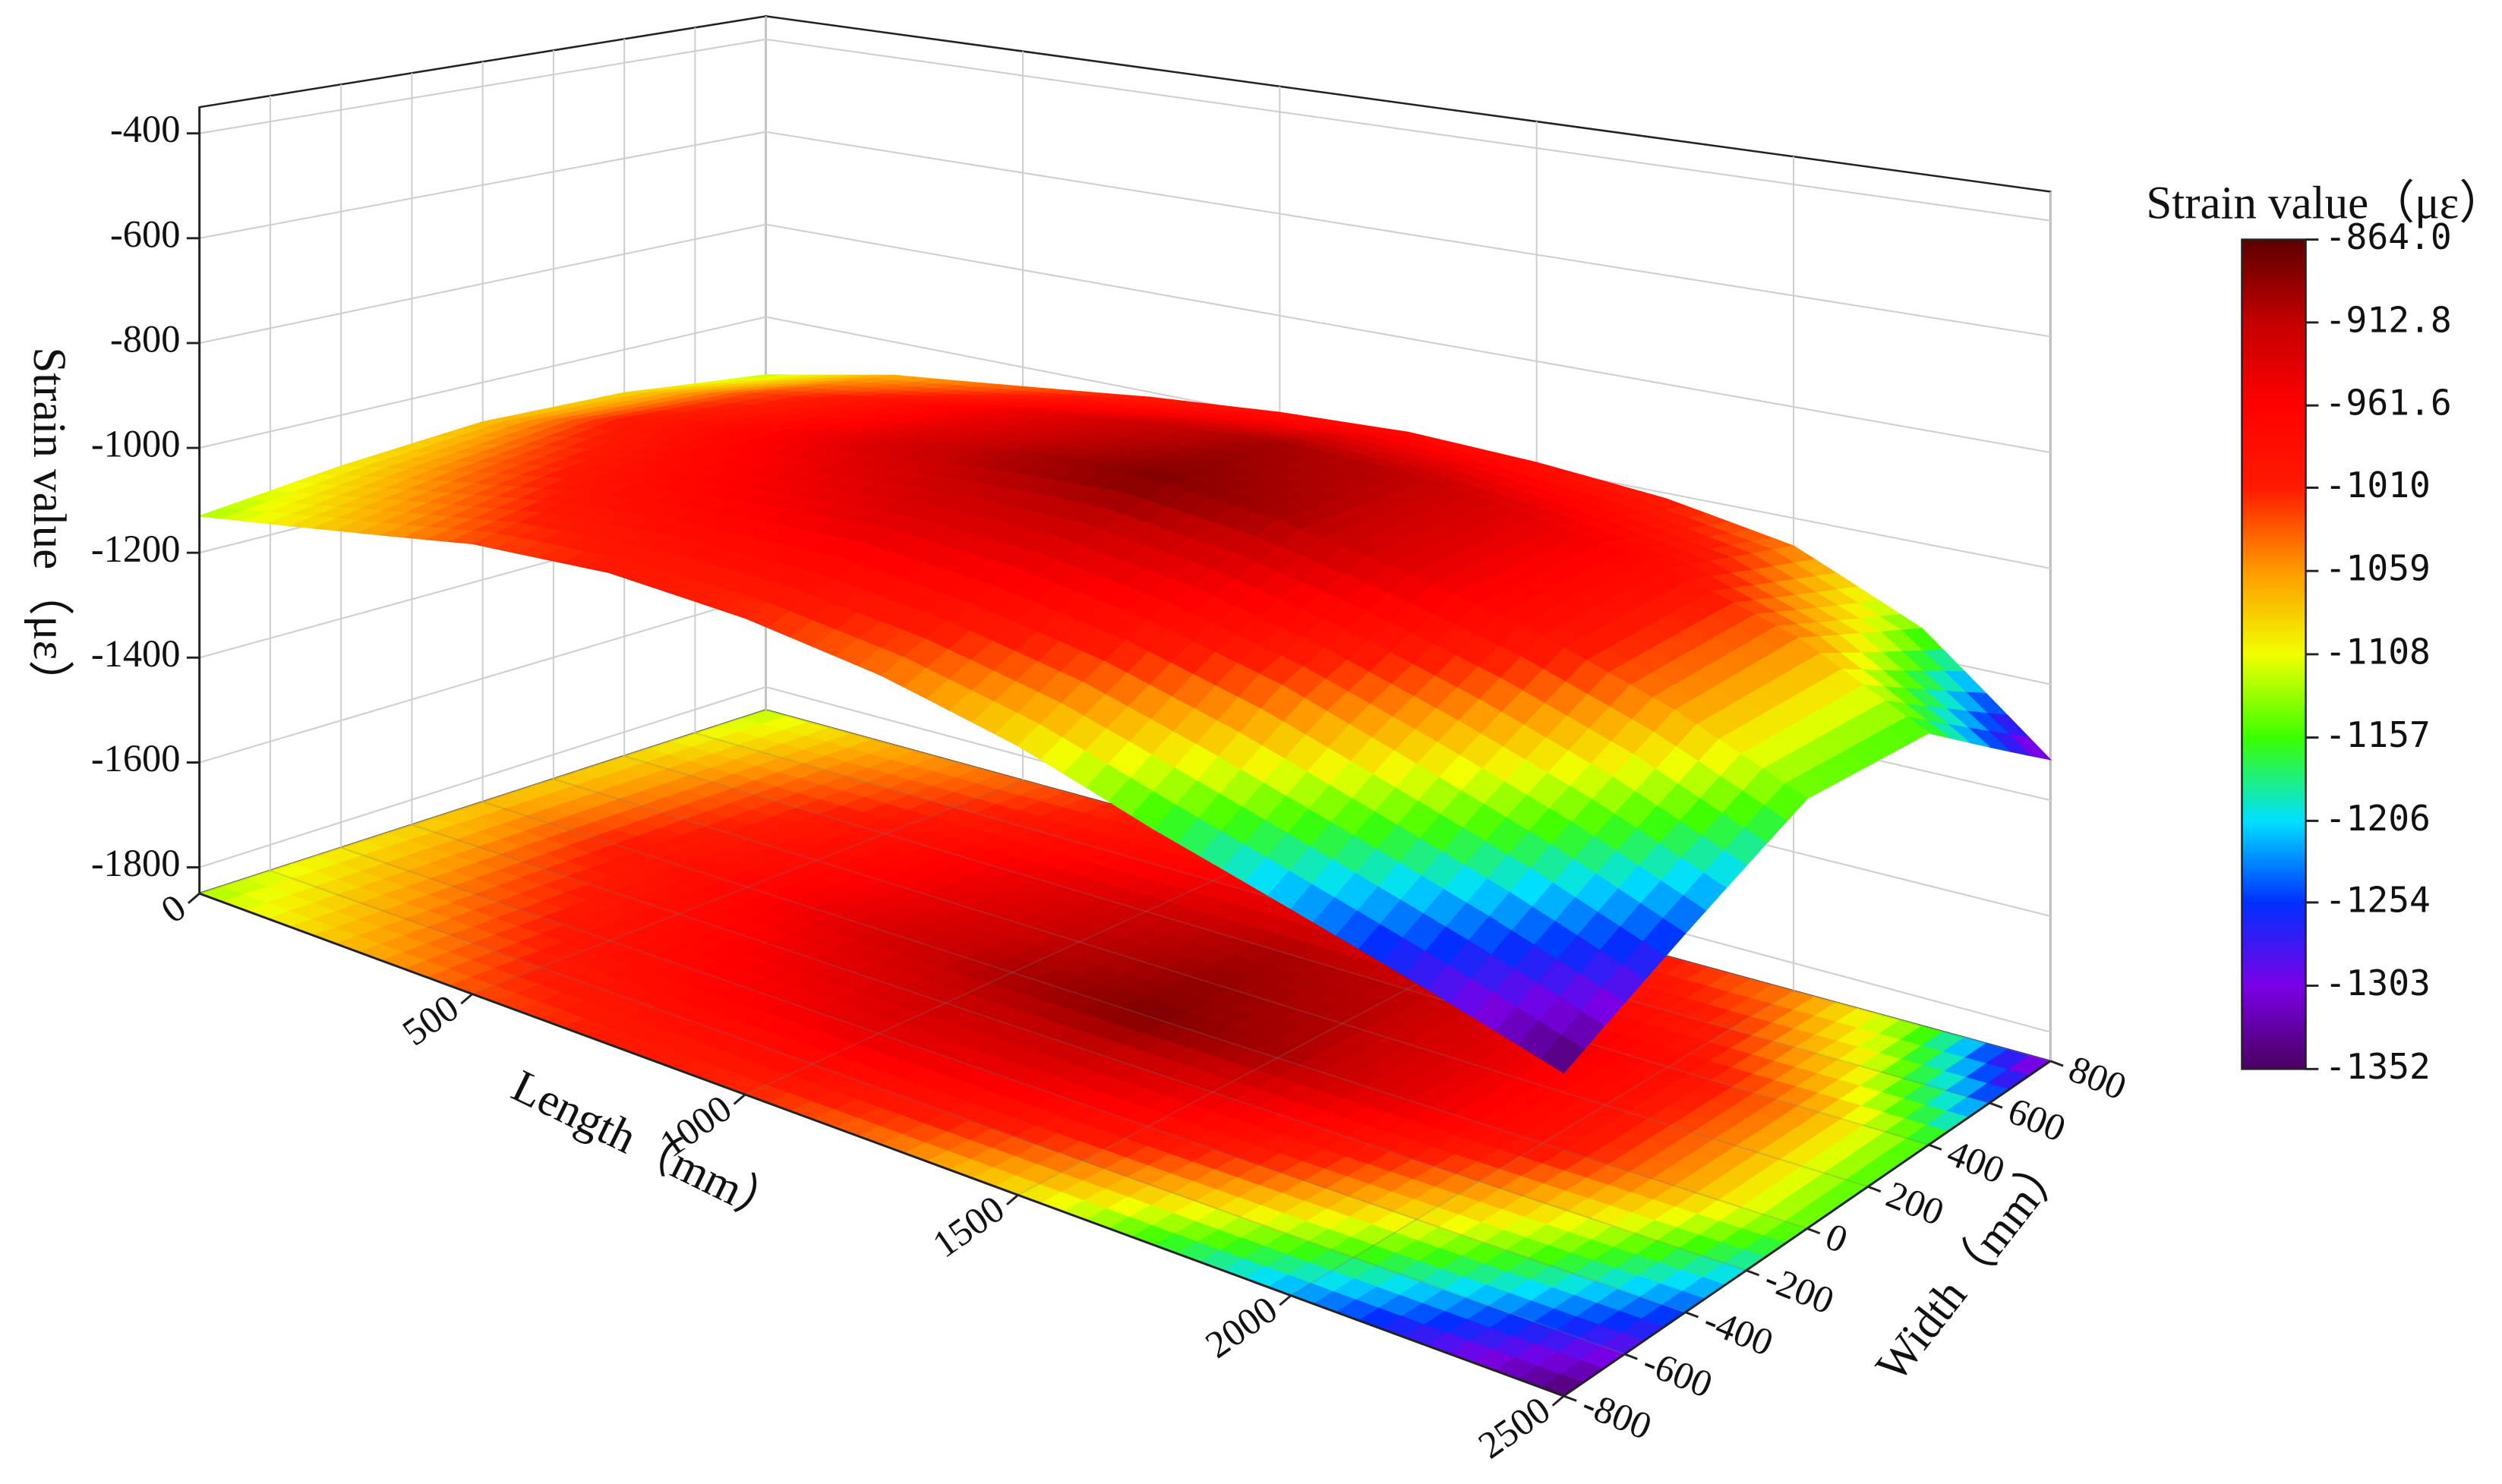 This screenshot has width=2502, height=1484. I want to click on colorbar-tick-label: -1254, so click(2378, 899).